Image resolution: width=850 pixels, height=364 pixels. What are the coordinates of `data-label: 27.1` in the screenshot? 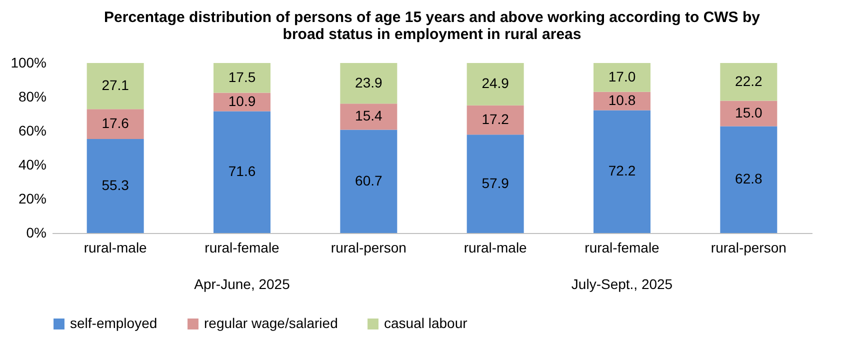 It's located at (116, 85).